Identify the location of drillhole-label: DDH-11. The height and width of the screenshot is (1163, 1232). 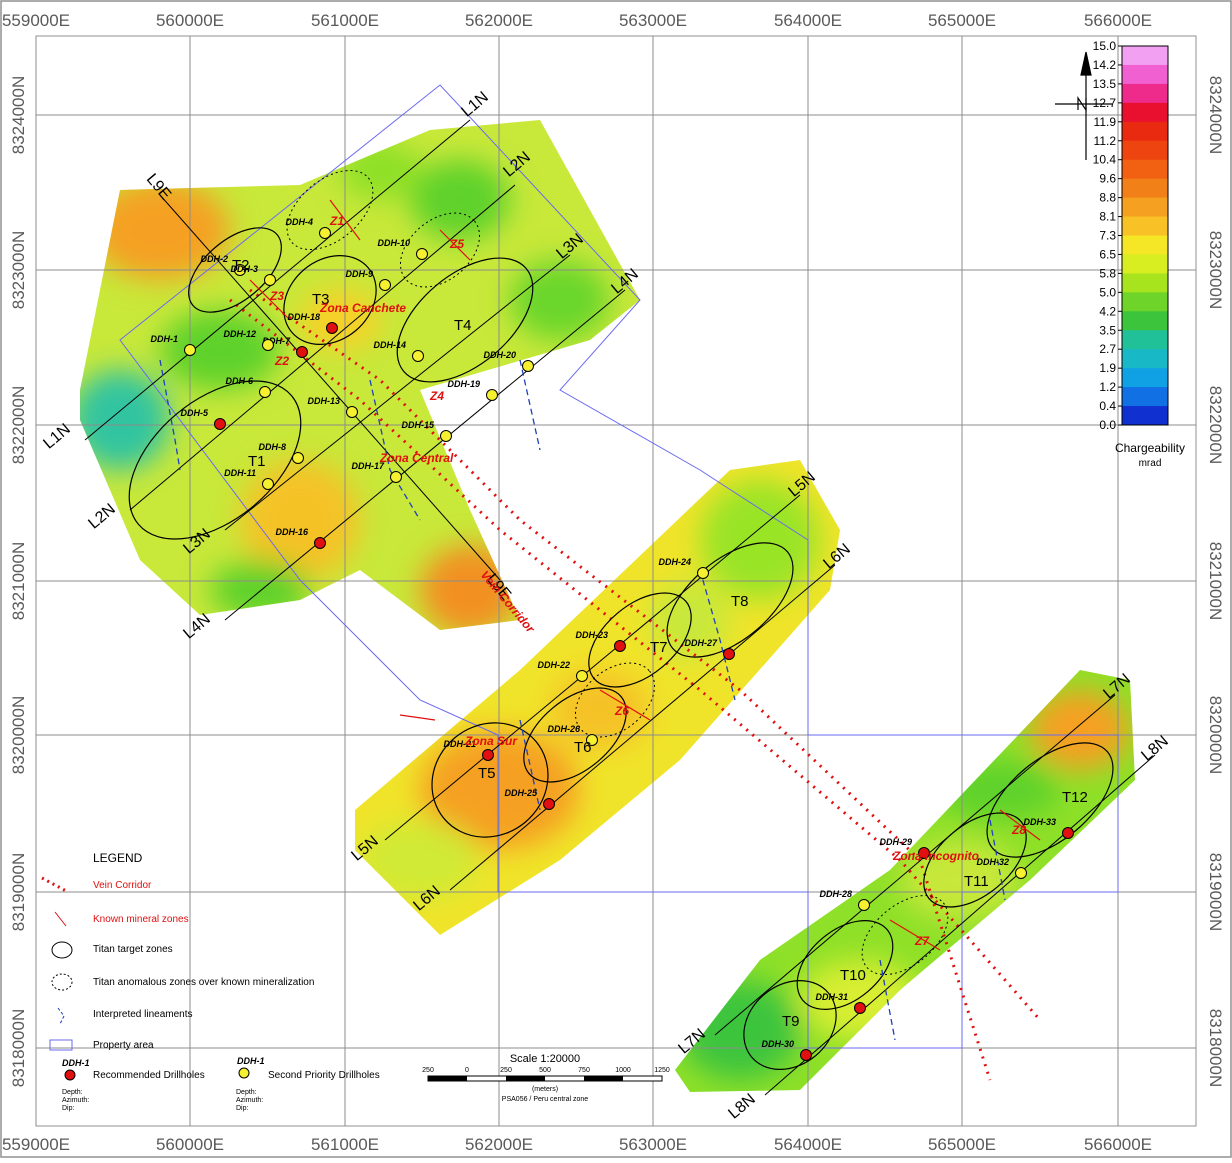
(240, 473).